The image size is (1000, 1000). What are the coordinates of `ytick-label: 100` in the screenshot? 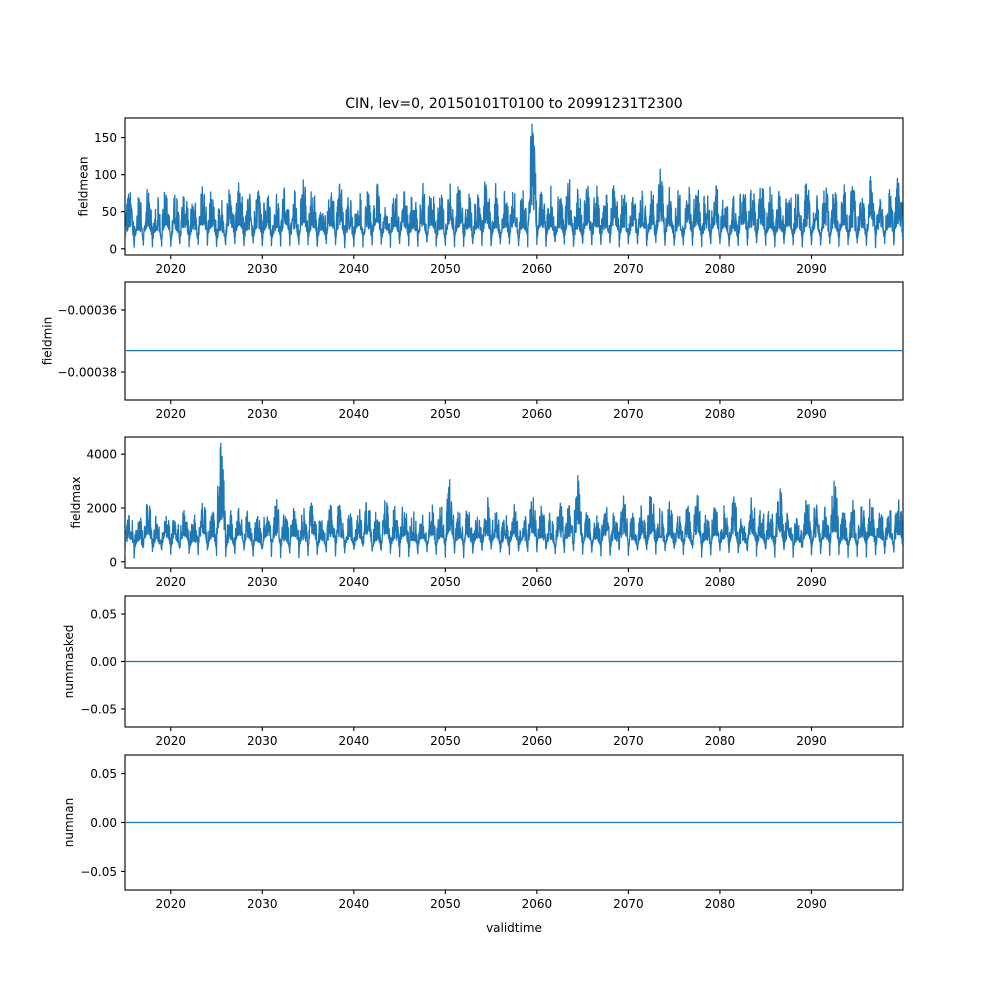 It's located at (105, 175).